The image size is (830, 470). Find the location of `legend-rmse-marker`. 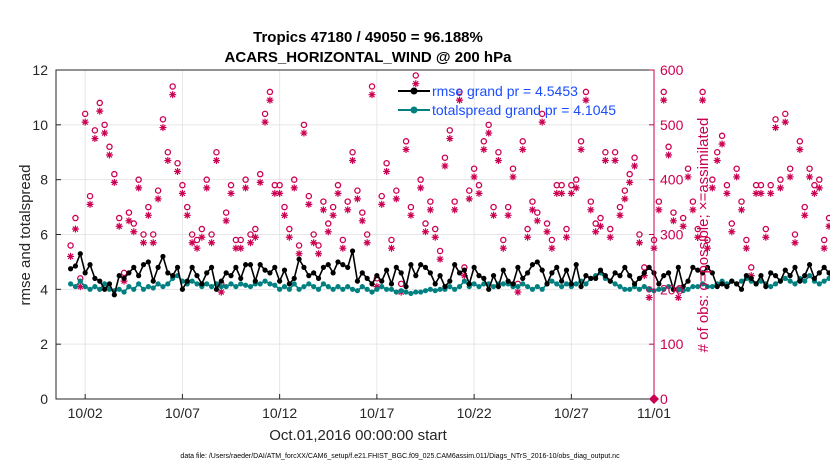

legend-rmse-marker is located at coordinates (414, 91).